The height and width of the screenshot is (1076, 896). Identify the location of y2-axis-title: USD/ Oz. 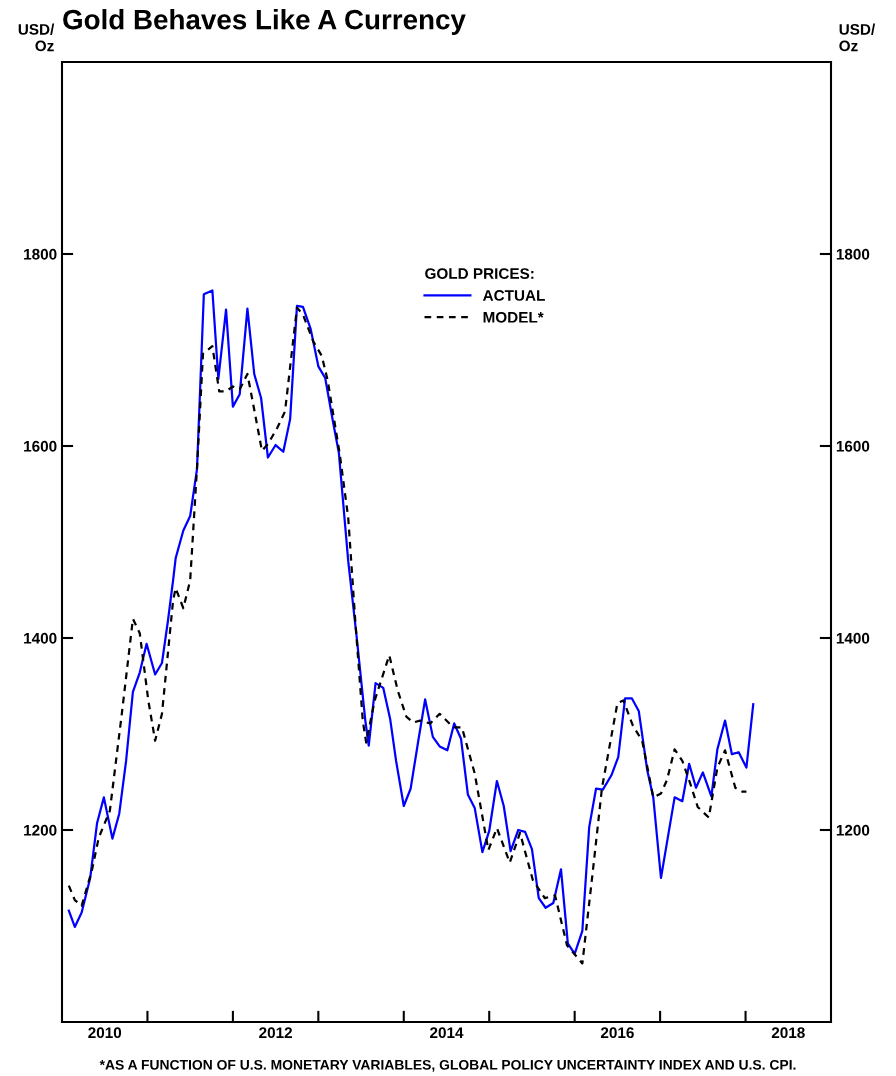
(857, 37).